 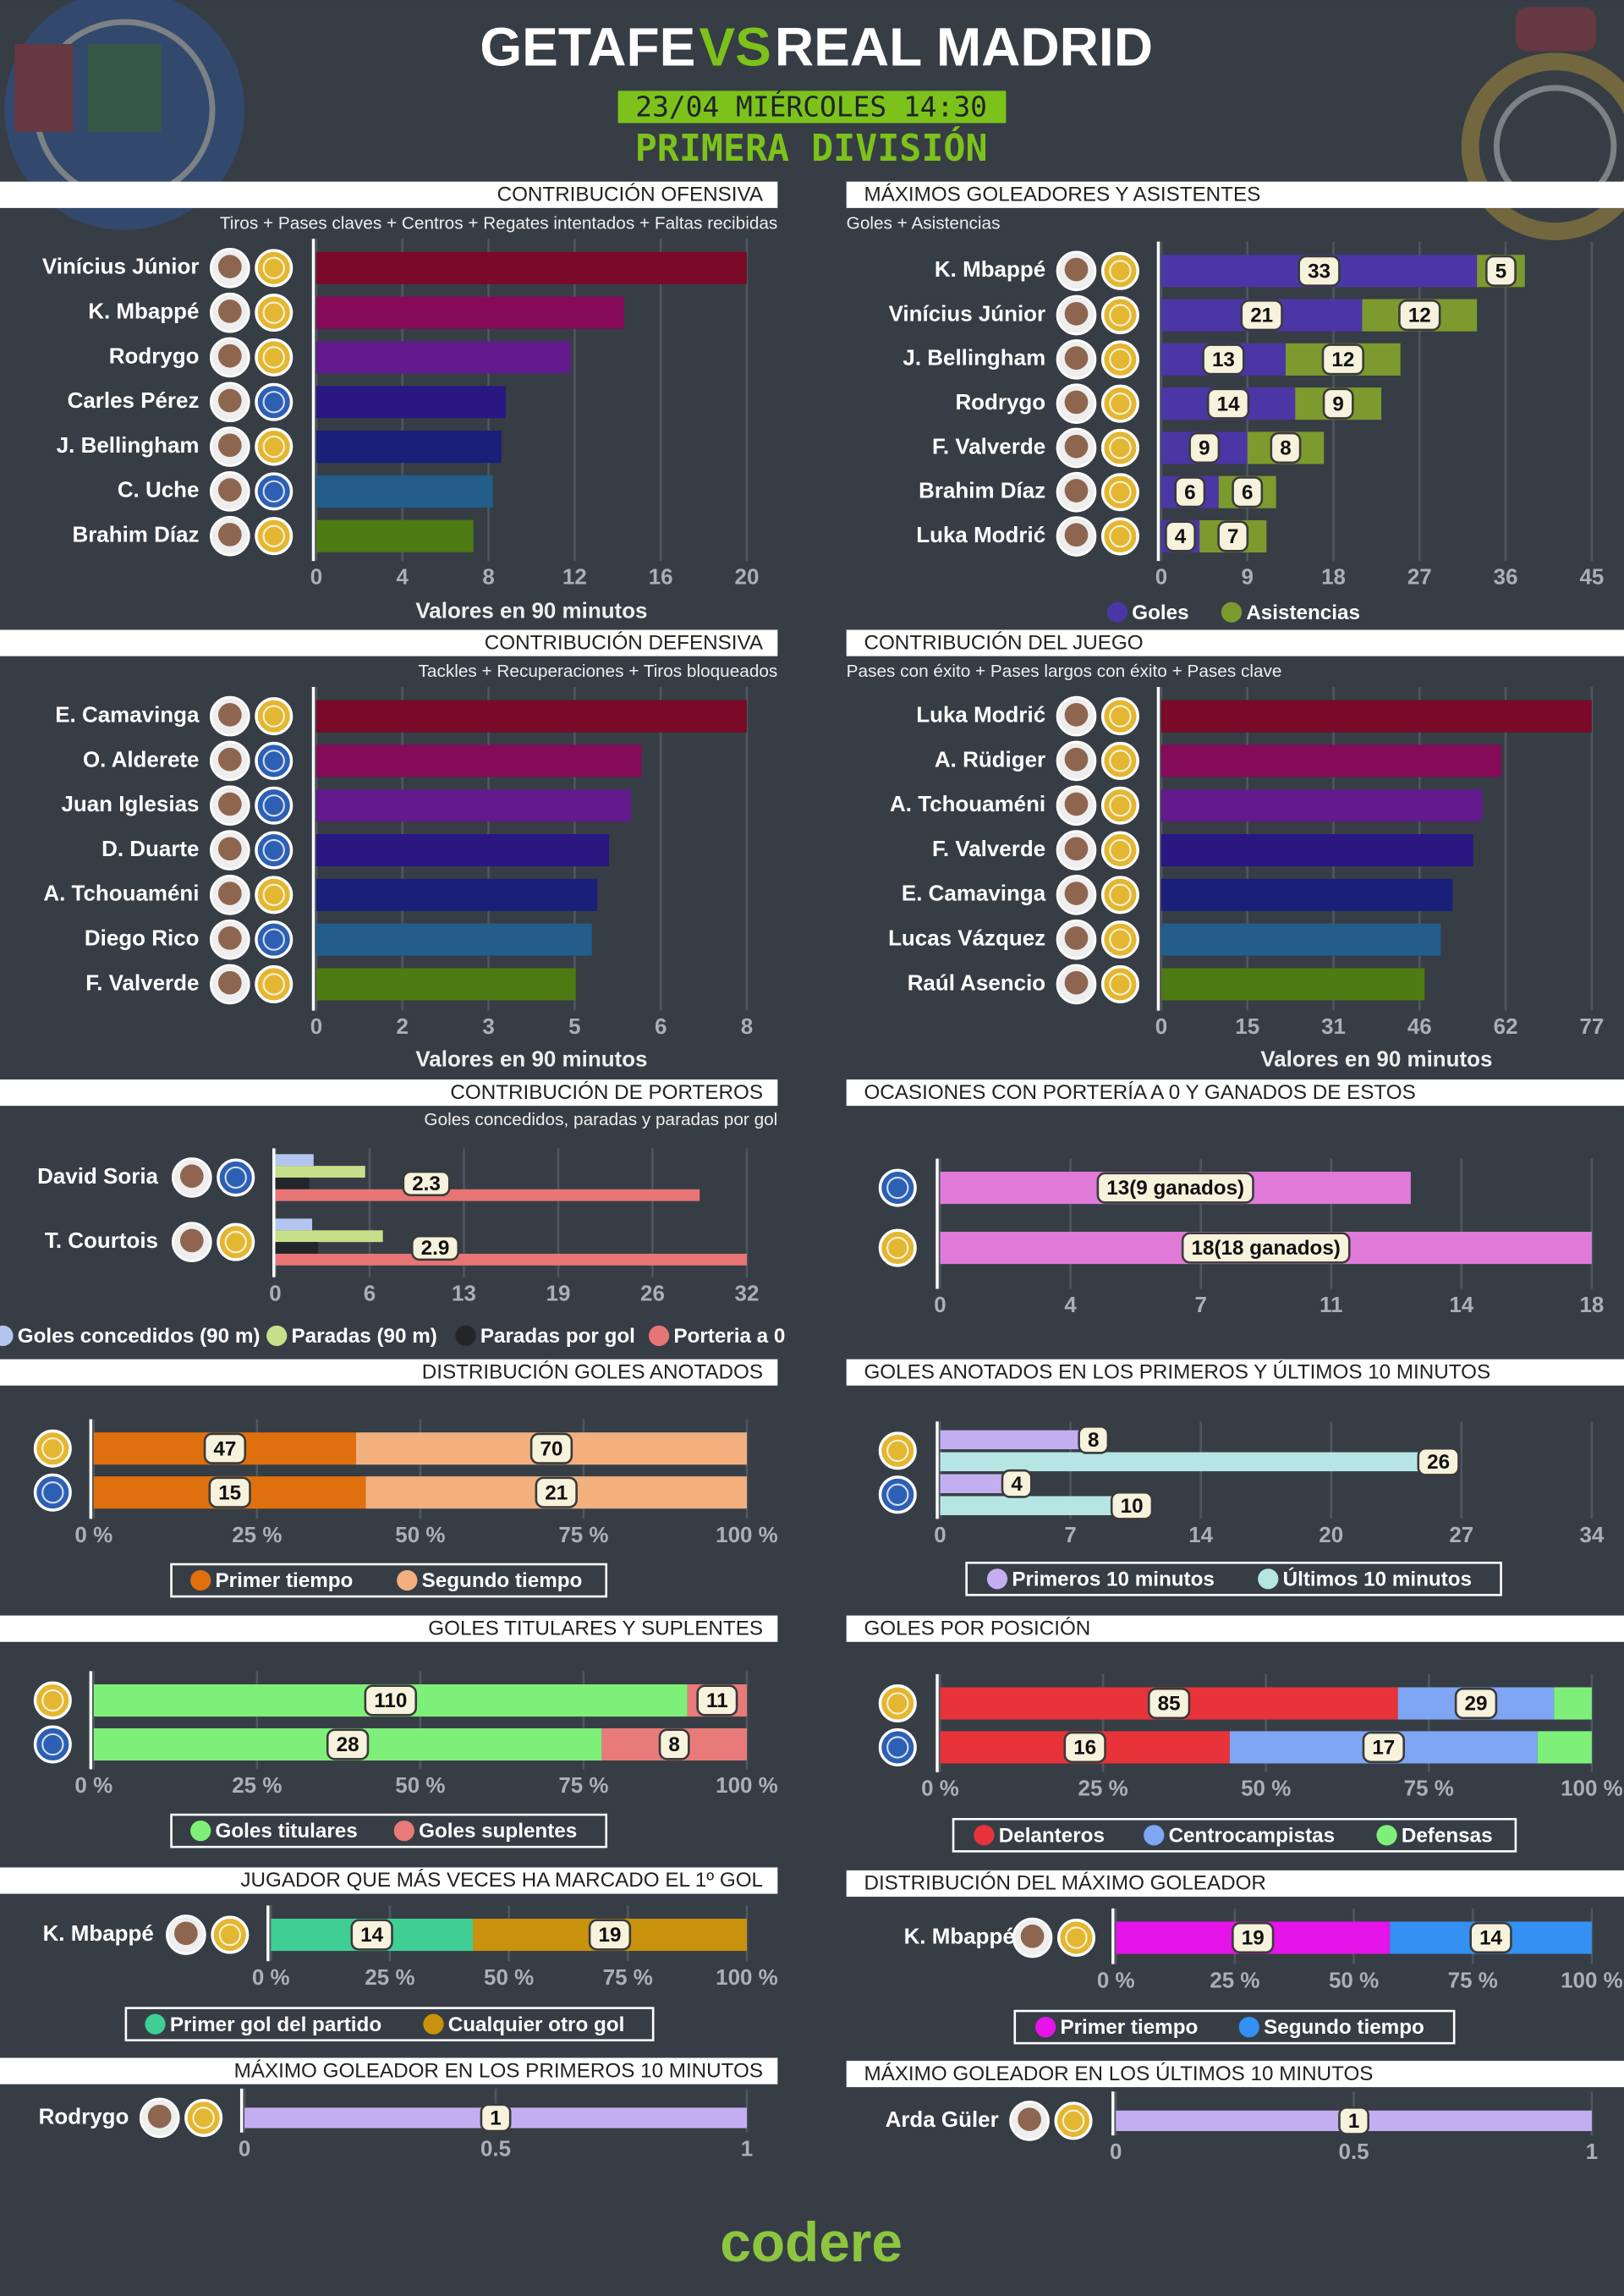 I want to click on x-tick-label: 14, so click(x=1461, y=1304).